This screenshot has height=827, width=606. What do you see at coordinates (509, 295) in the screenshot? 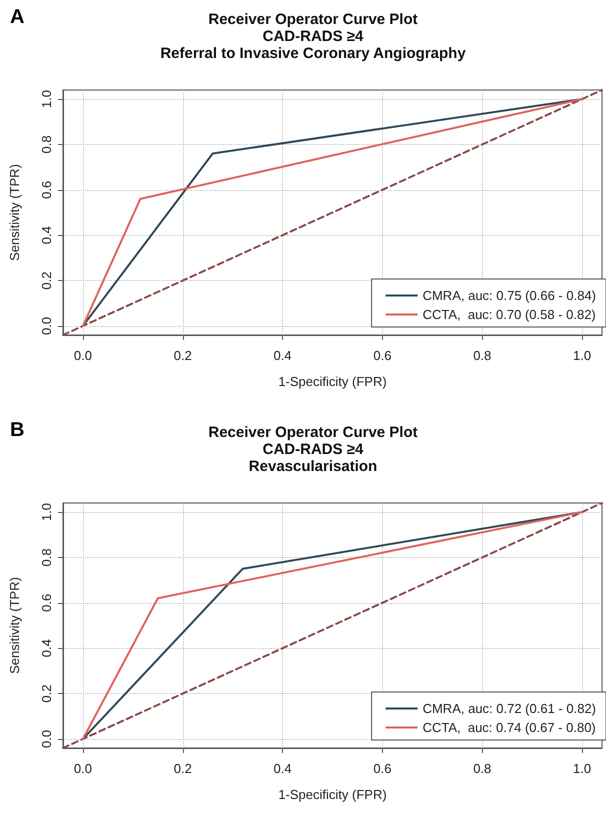
I see `legend-label: CMRA, auc: 0.75 (0.66 - 0.84)` at bounding box center [509, 295].